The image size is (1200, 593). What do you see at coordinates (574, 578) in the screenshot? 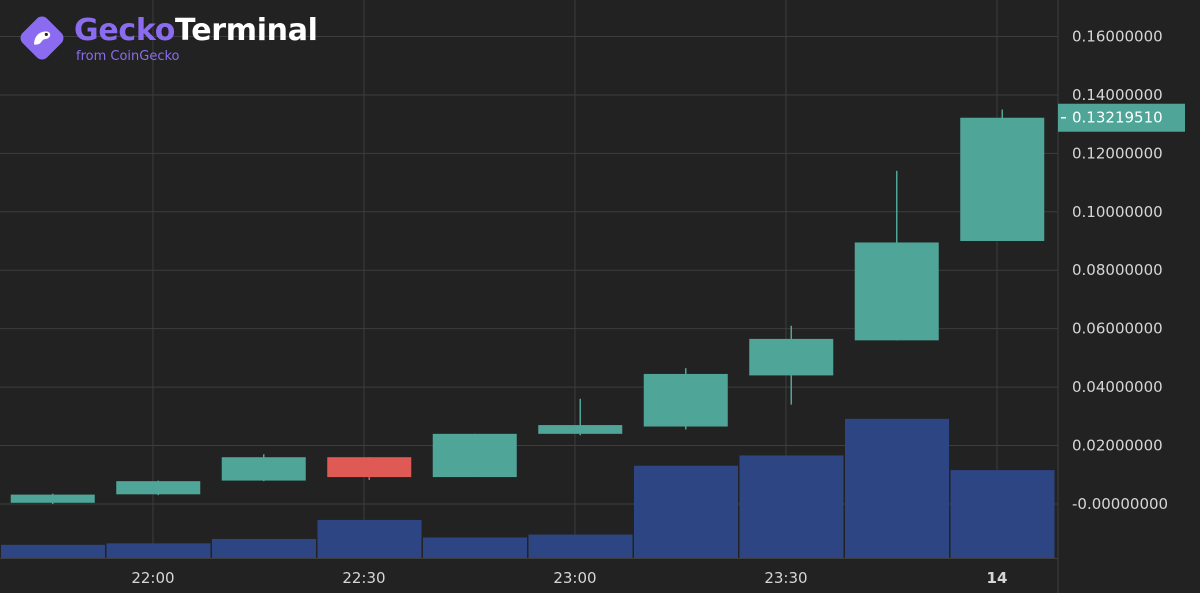
I see `x-tick-label: 23:00` at bounding box center [574, 578].